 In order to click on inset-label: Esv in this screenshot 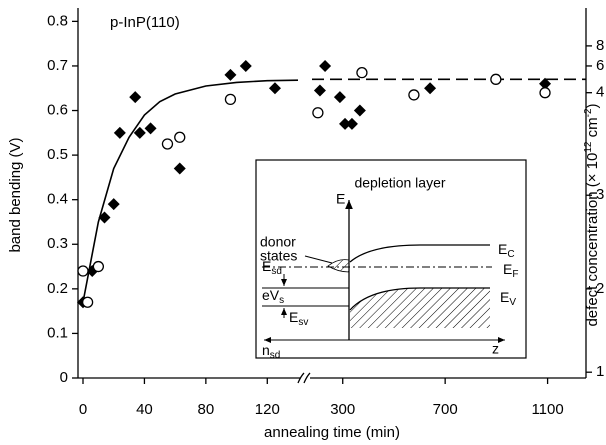, I will do `click(298, 318)`.